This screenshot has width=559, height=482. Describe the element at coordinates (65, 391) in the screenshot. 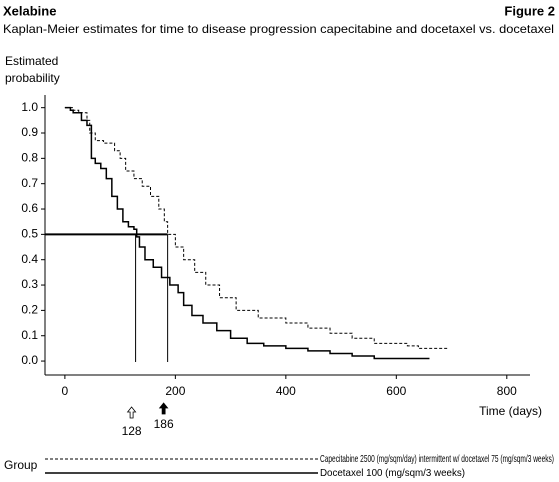

I see `x-tick-label: 0` at that location.